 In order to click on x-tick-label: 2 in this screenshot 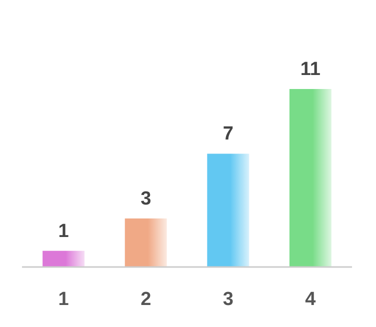, I will do `click(146, 299)`.